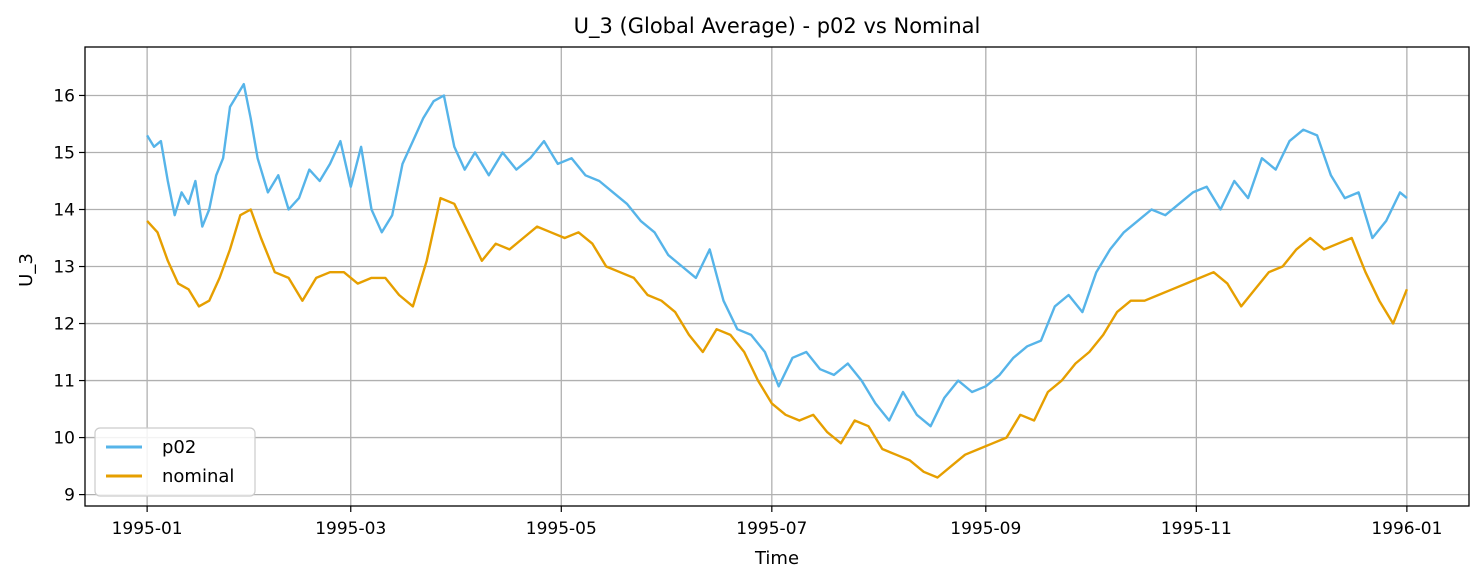  I want to click on y-tick-label: 14, so click(64, 211).